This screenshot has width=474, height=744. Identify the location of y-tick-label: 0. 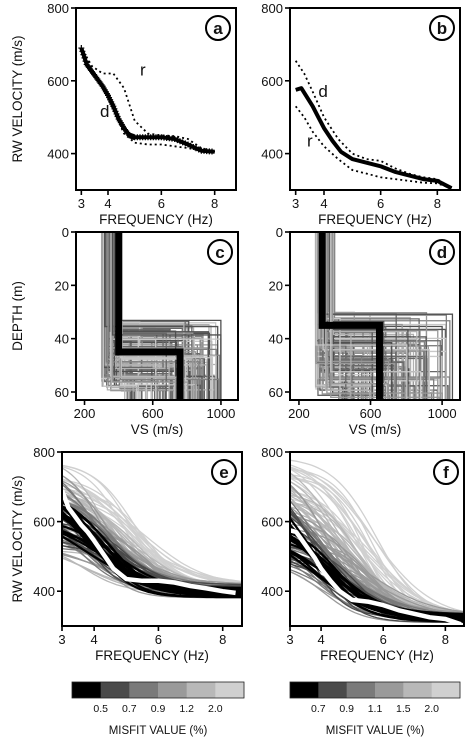
(279, 232).